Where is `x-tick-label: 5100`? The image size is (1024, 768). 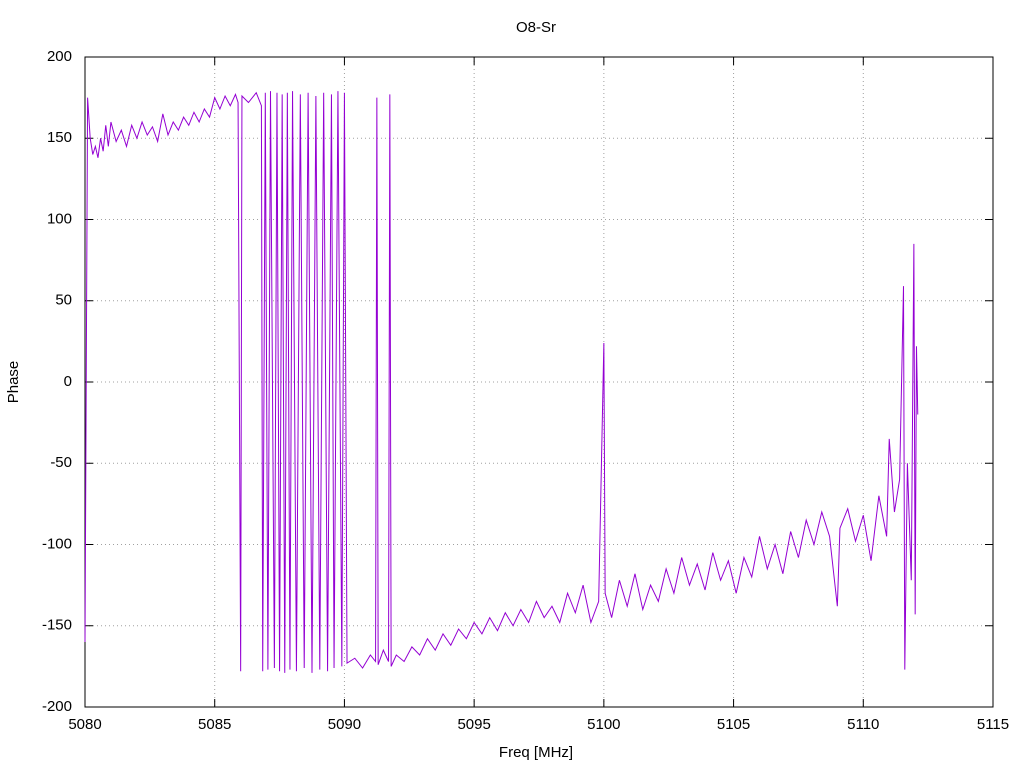
x-tick-label: 5100 is located at coordinates (603, 724).